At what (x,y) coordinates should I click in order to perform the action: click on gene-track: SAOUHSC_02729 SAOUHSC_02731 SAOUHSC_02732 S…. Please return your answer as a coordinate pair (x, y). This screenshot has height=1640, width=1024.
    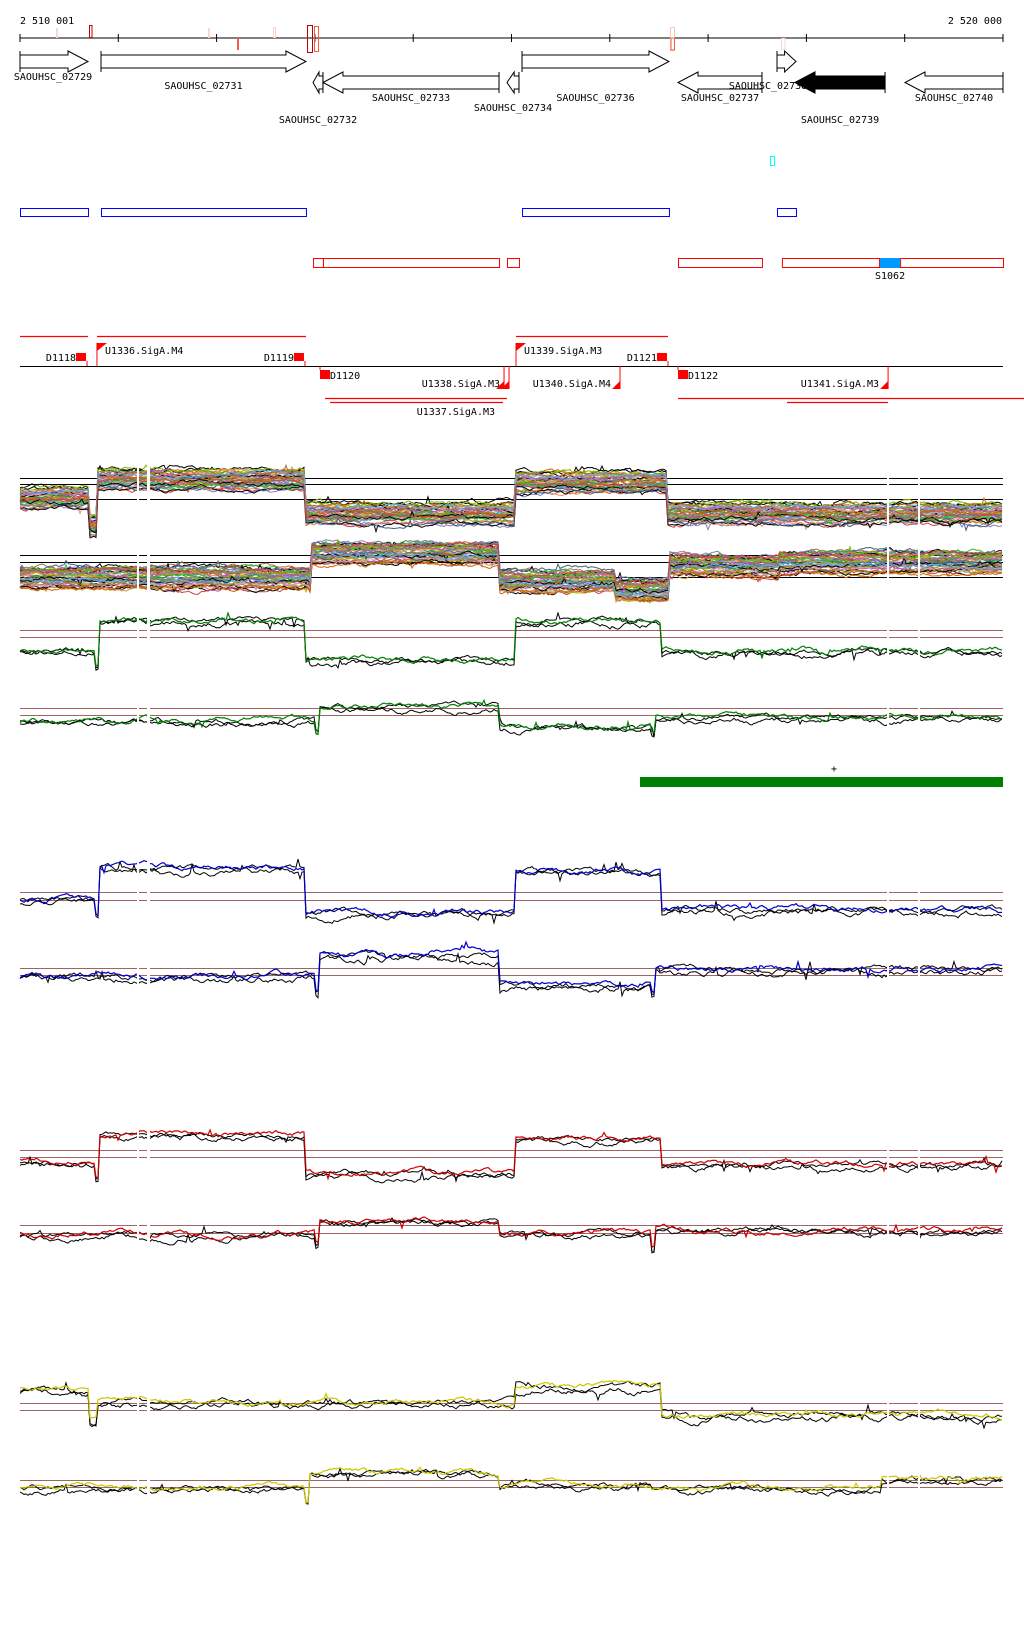
    Looking at the image, I should click on (509, 87).